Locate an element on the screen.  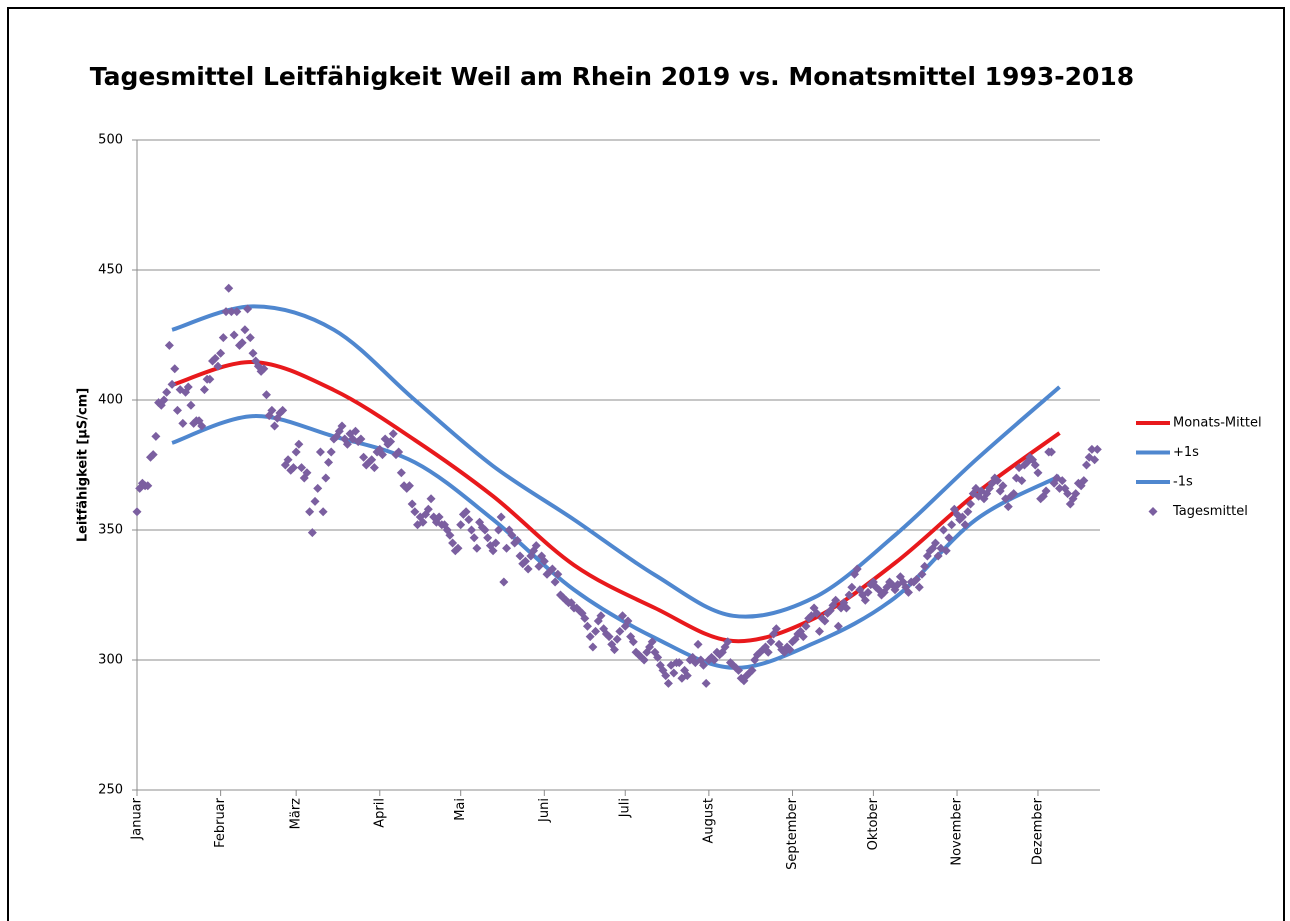
y-tick-label: 400 is located at coordinates (110, 400).